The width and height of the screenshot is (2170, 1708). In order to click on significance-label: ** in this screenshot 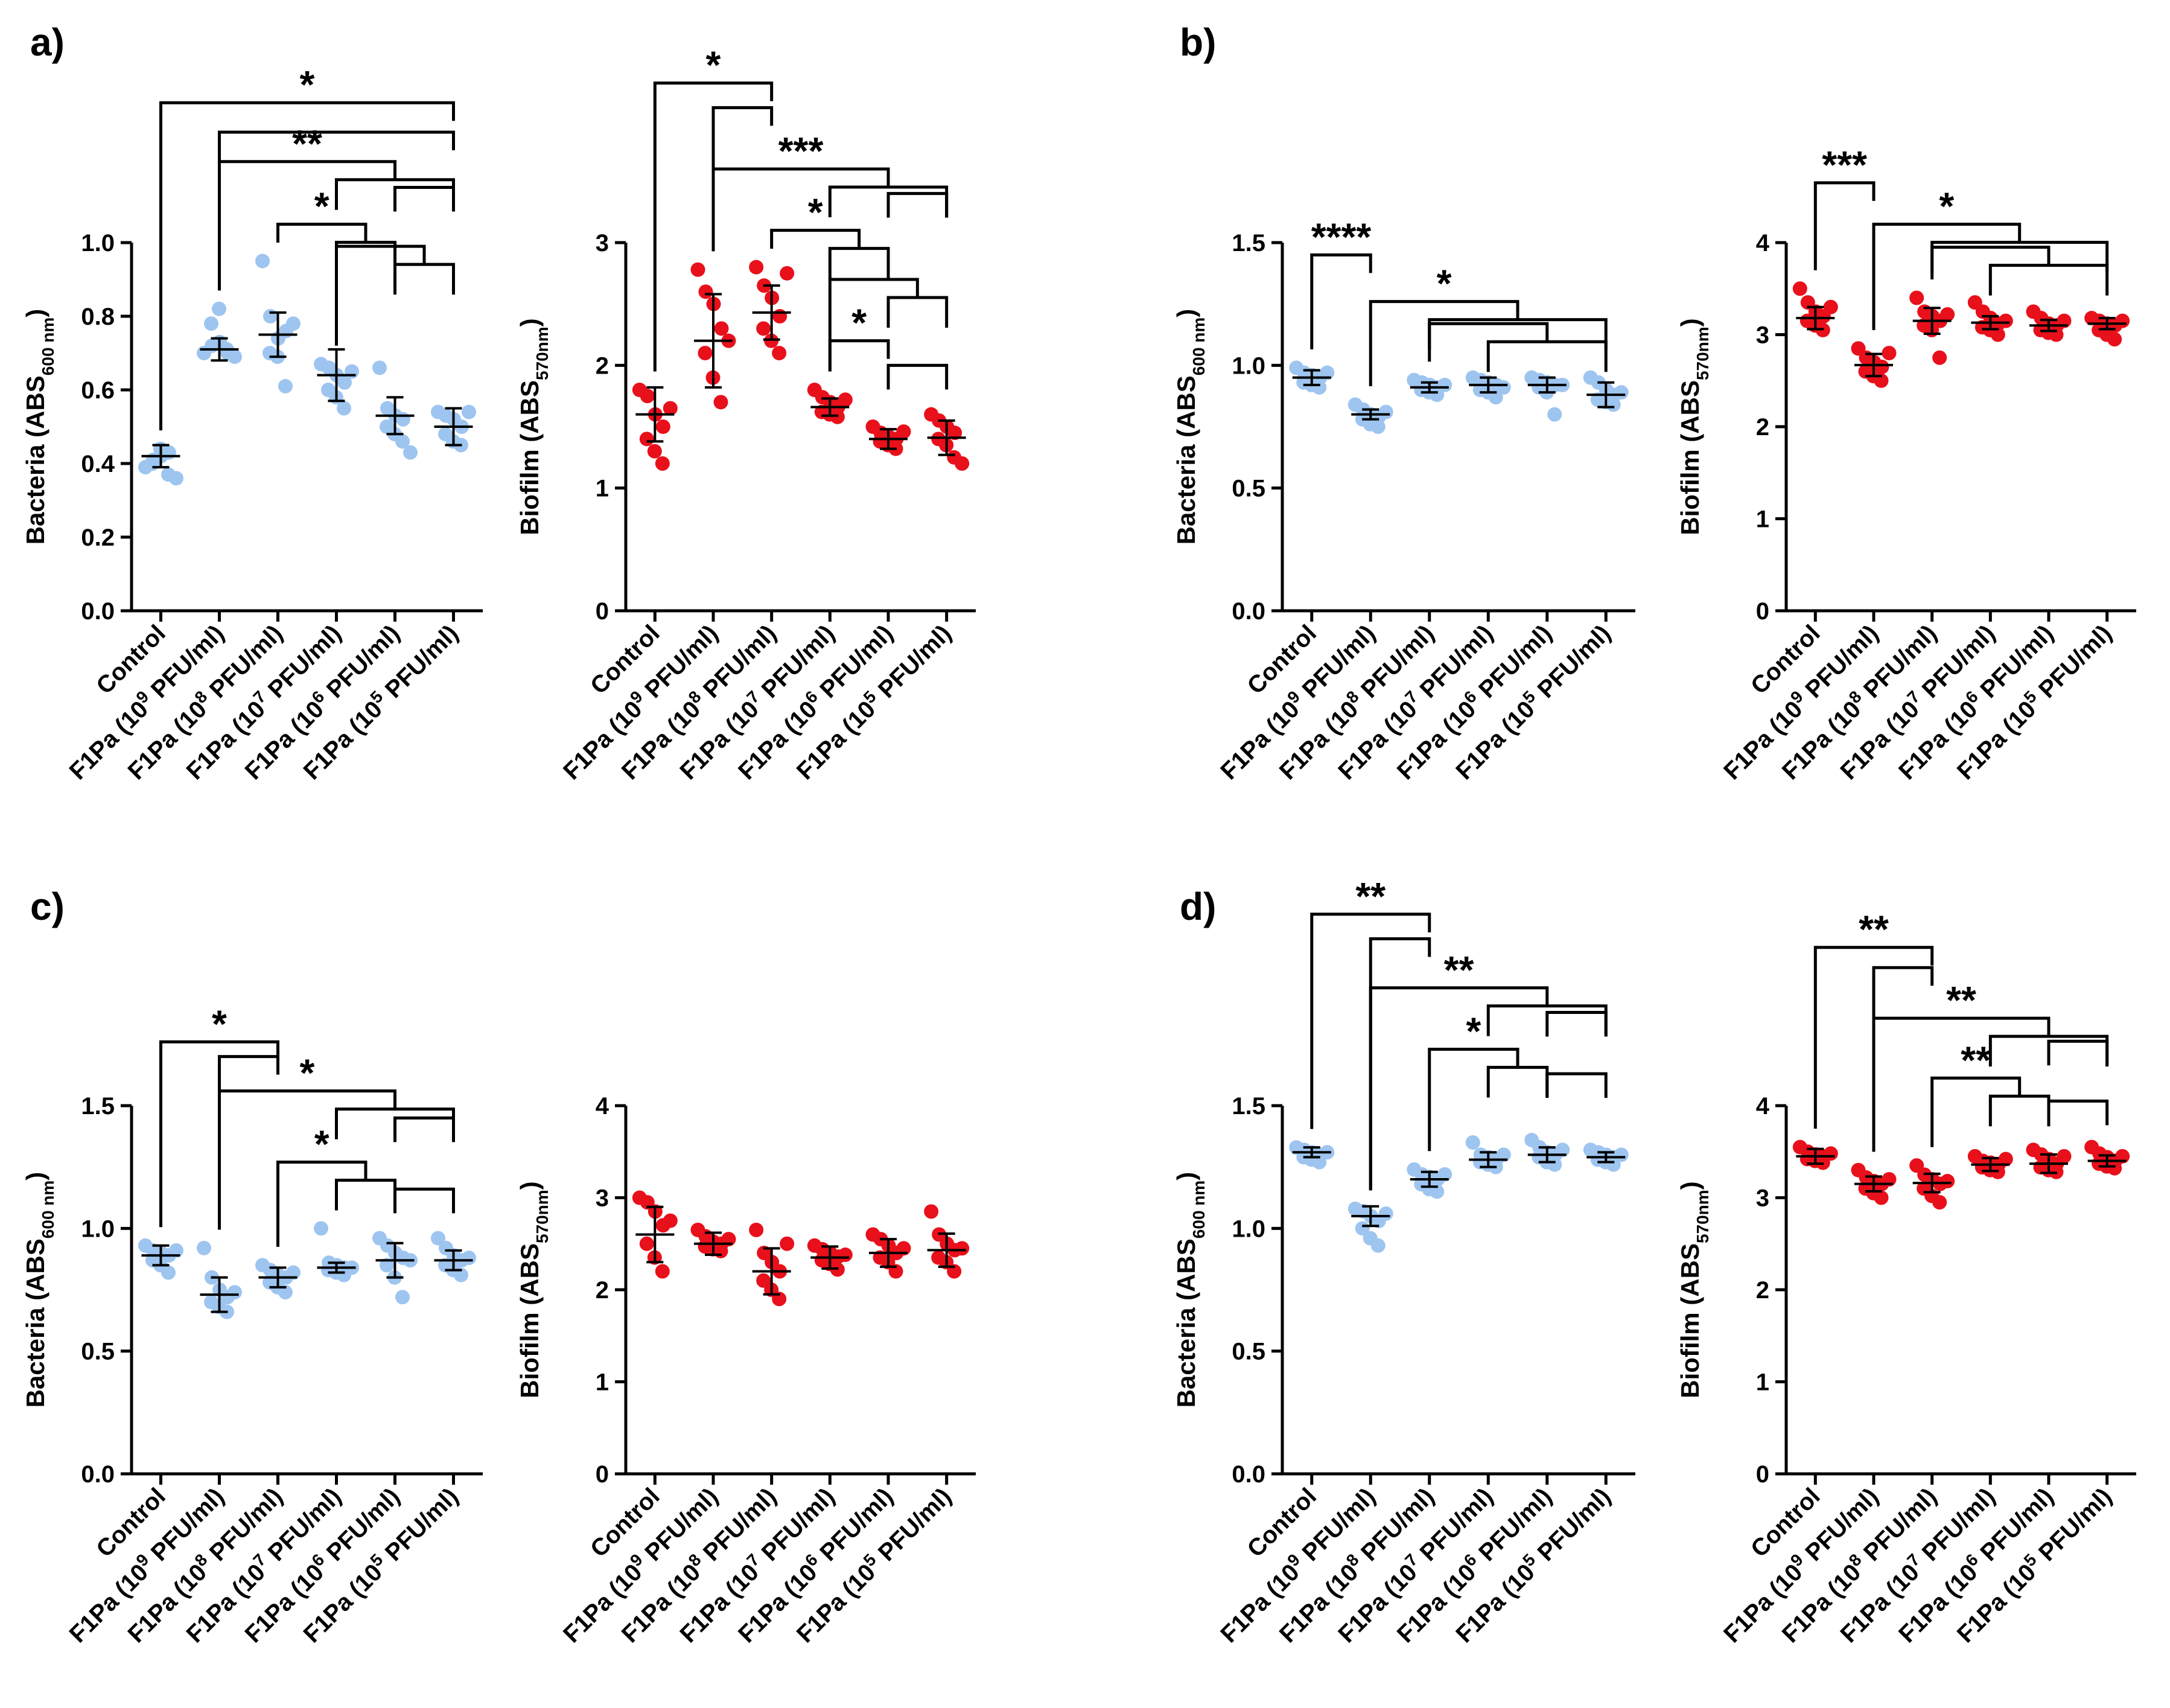, I will do `click(1976, 1060)`.